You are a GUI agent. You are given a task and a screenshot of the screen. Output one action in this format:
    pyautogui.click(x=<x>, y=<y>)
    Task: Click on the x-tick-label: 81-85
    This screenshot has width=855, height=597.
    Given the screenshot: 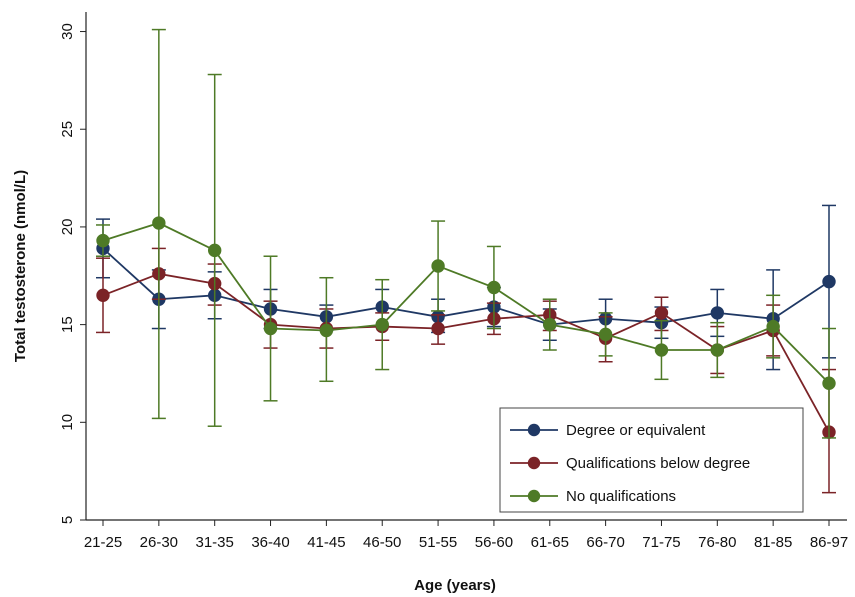 What is the action you would take?
    pyautogui.click(x=773, y=542)
    